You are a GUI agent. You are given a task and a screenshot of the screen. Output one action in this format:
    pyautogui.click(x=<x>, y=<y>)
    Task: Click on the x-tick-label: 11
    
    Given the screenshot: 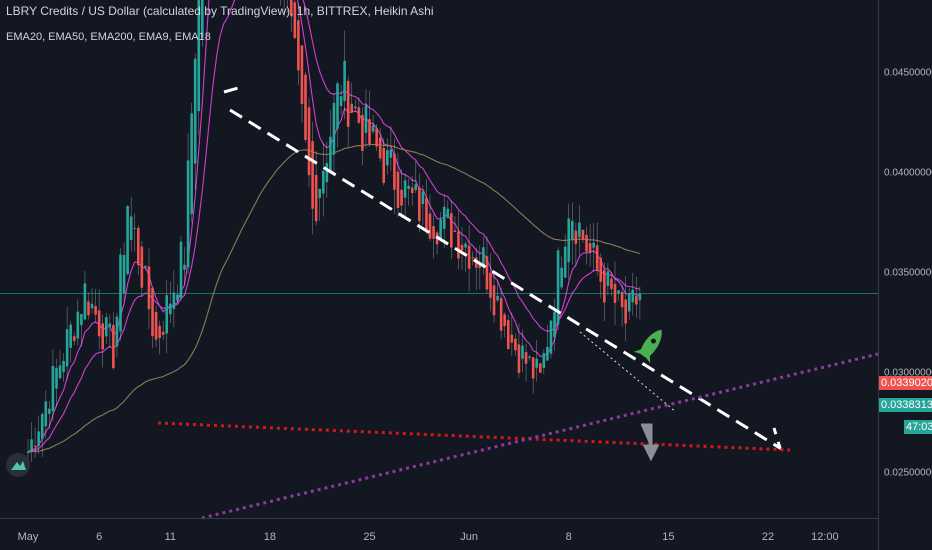 What is the action you would take?
    pyautogui.click(x=170, y=537)
    